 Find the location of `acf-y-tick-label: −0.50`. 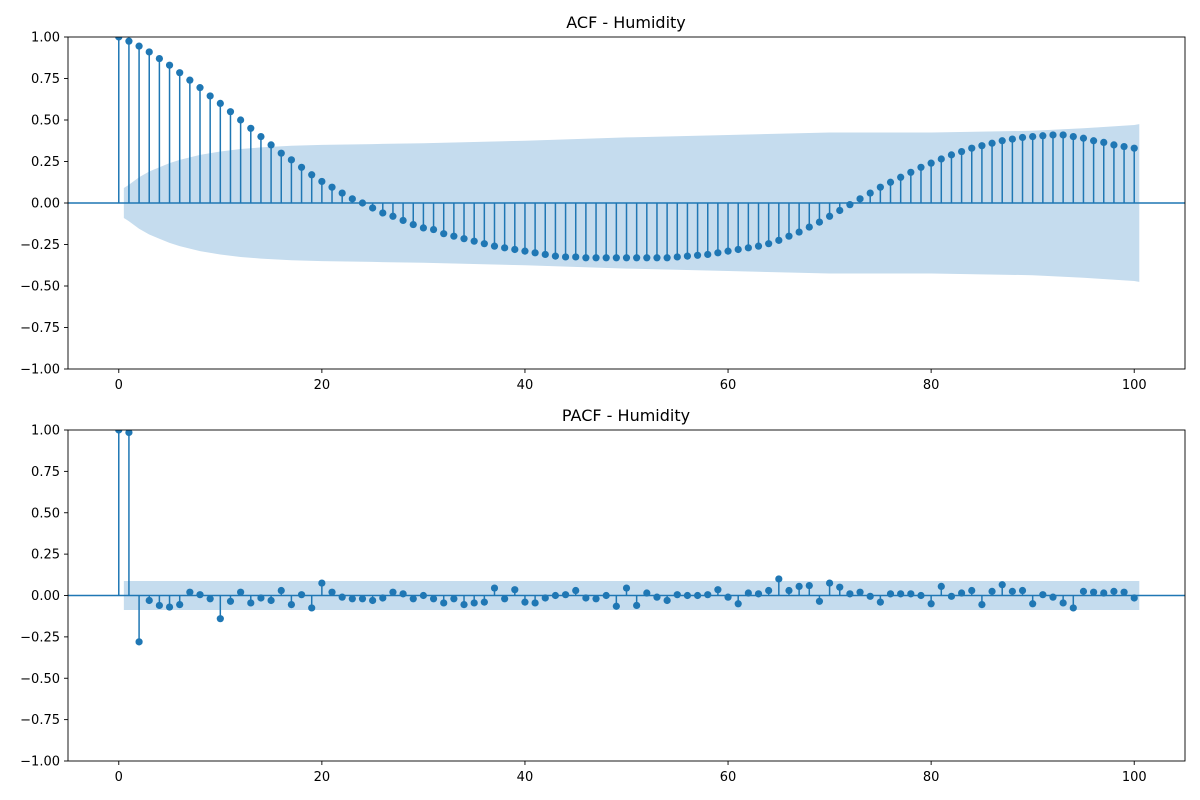

acf-y-tick-label: −0.50 is located at coordinates (40, 287).